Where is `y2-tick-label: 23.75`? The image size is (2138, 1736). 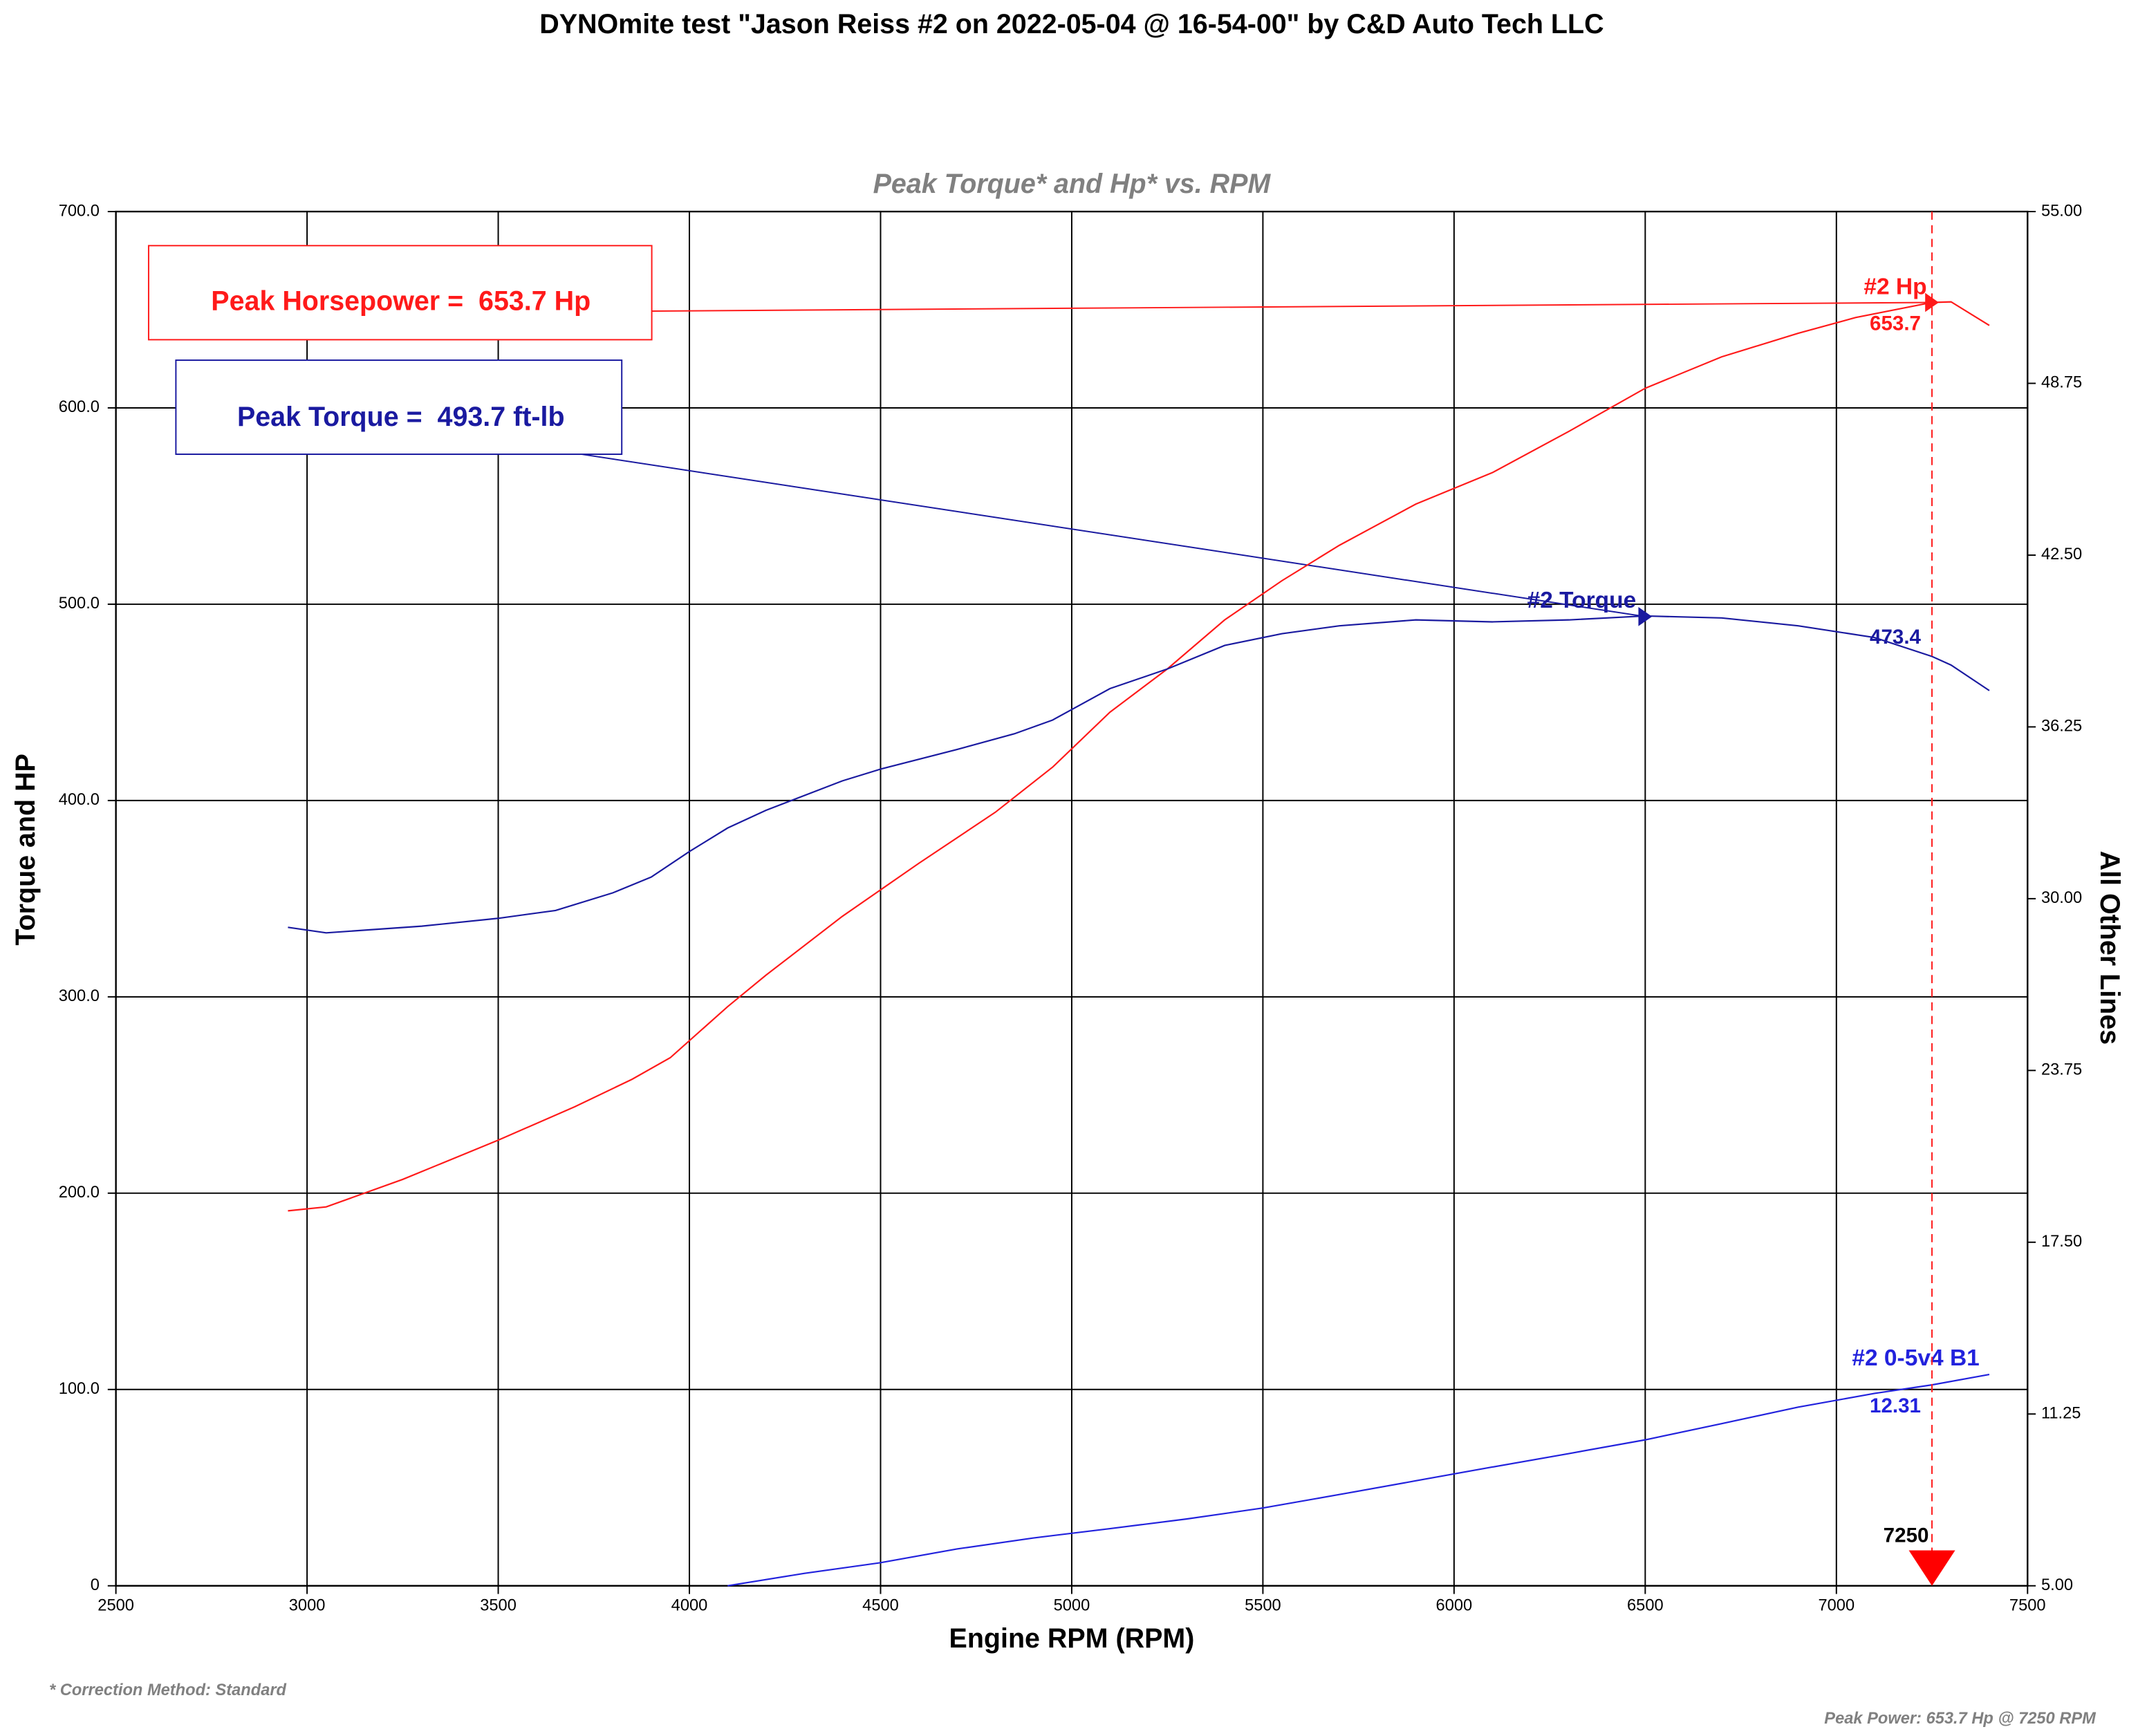 y2-tick-label: 23.75 is located at coordinates (2061, 1070).